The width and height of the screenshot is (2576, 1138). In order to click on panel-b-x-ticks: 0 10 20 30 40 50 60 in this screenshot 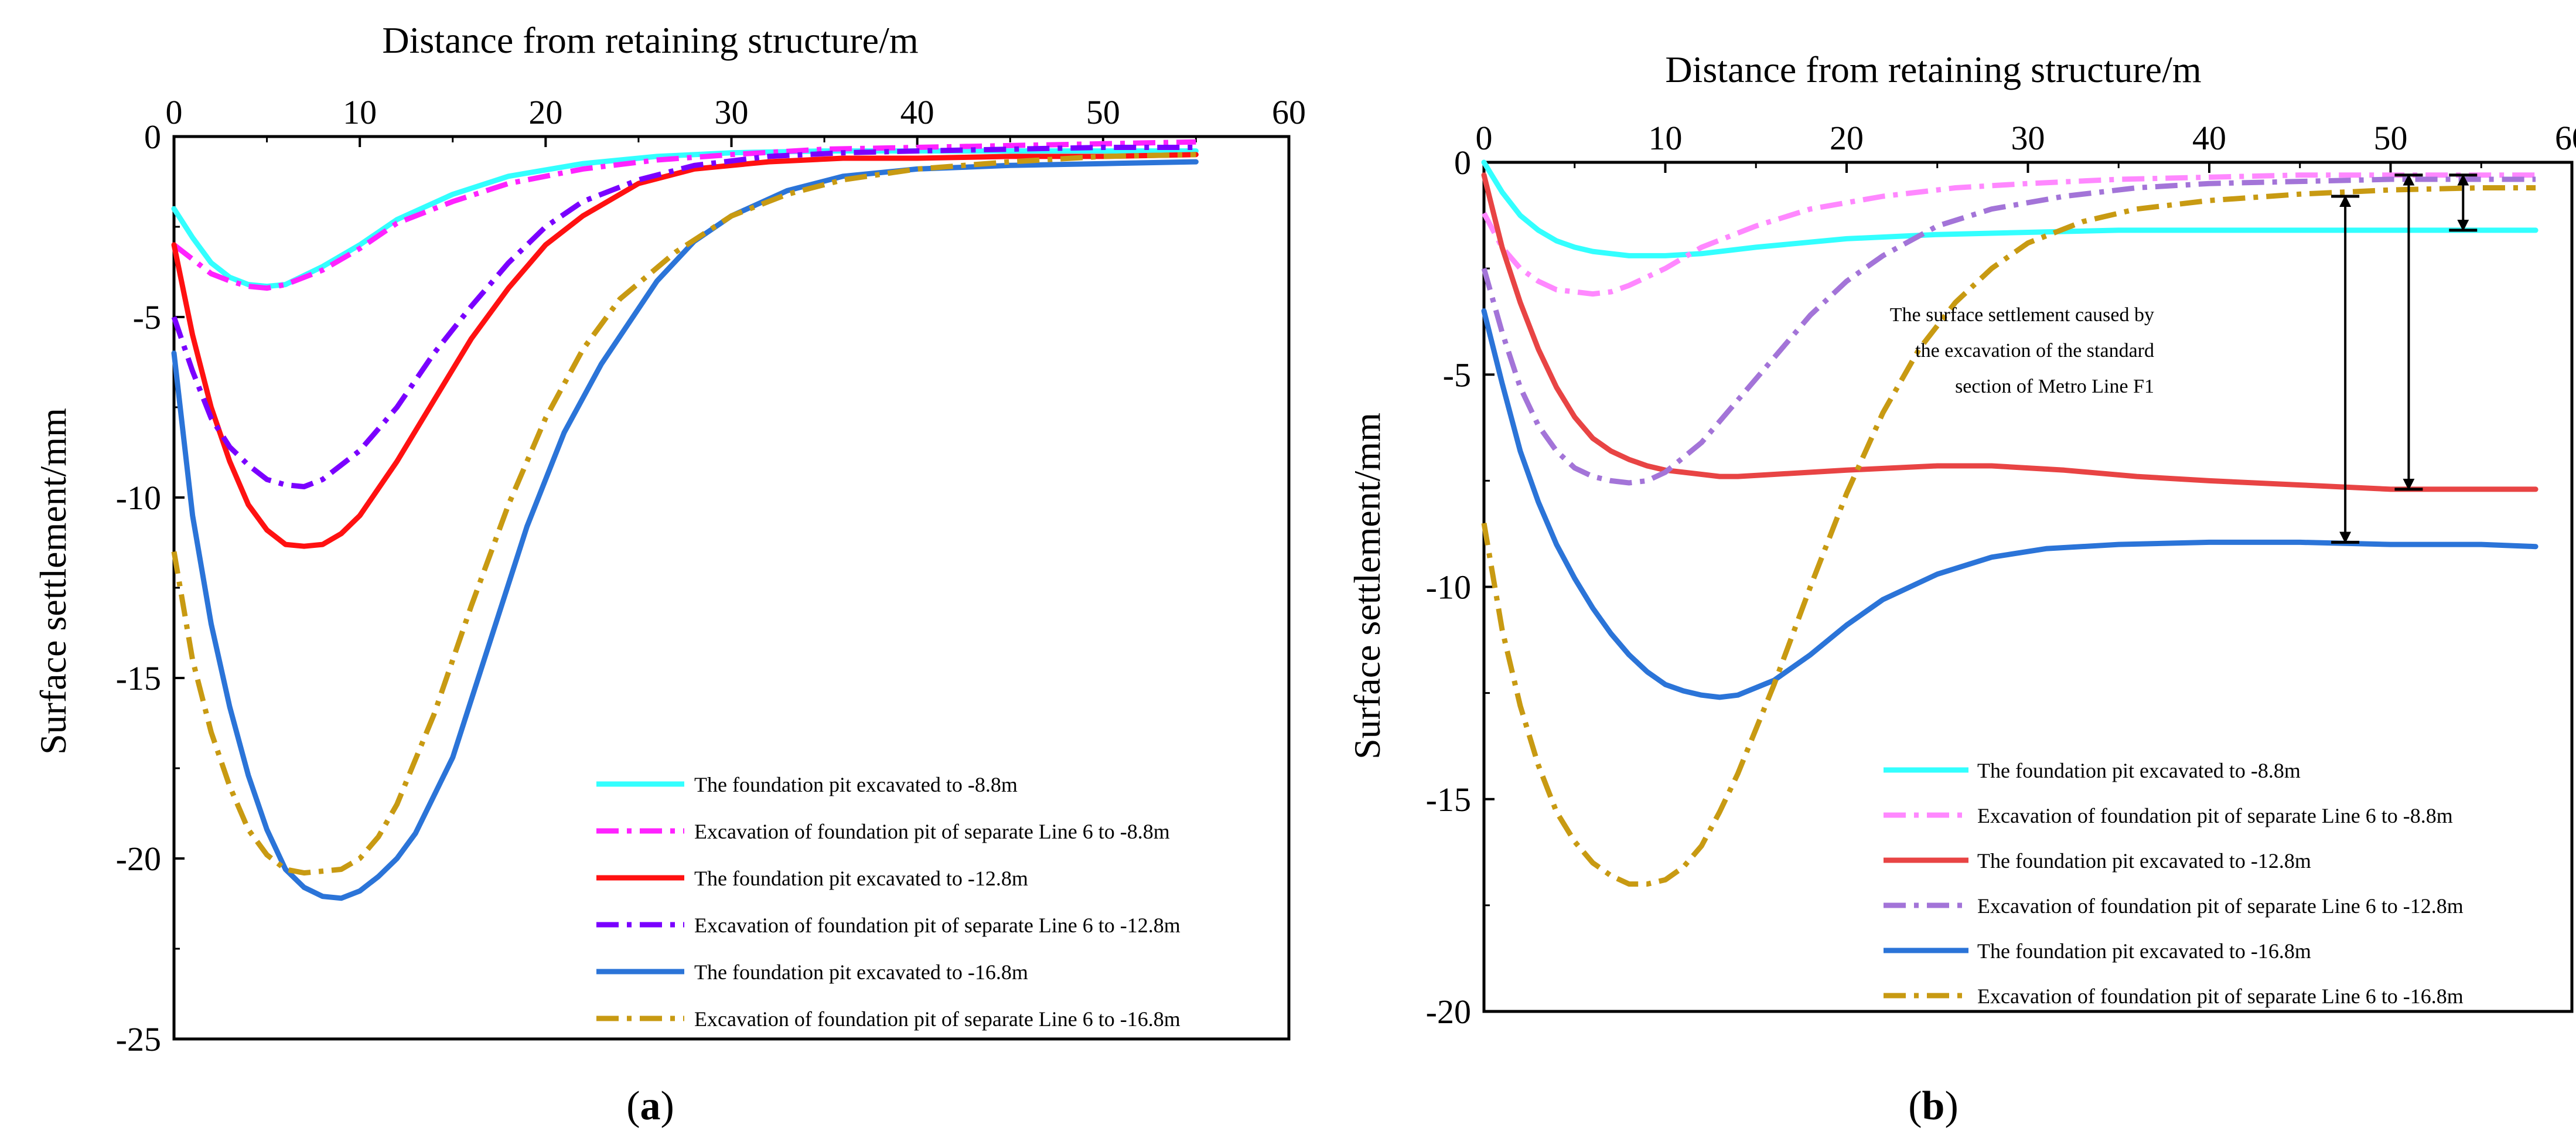, I will do `click(2026, 146)`.